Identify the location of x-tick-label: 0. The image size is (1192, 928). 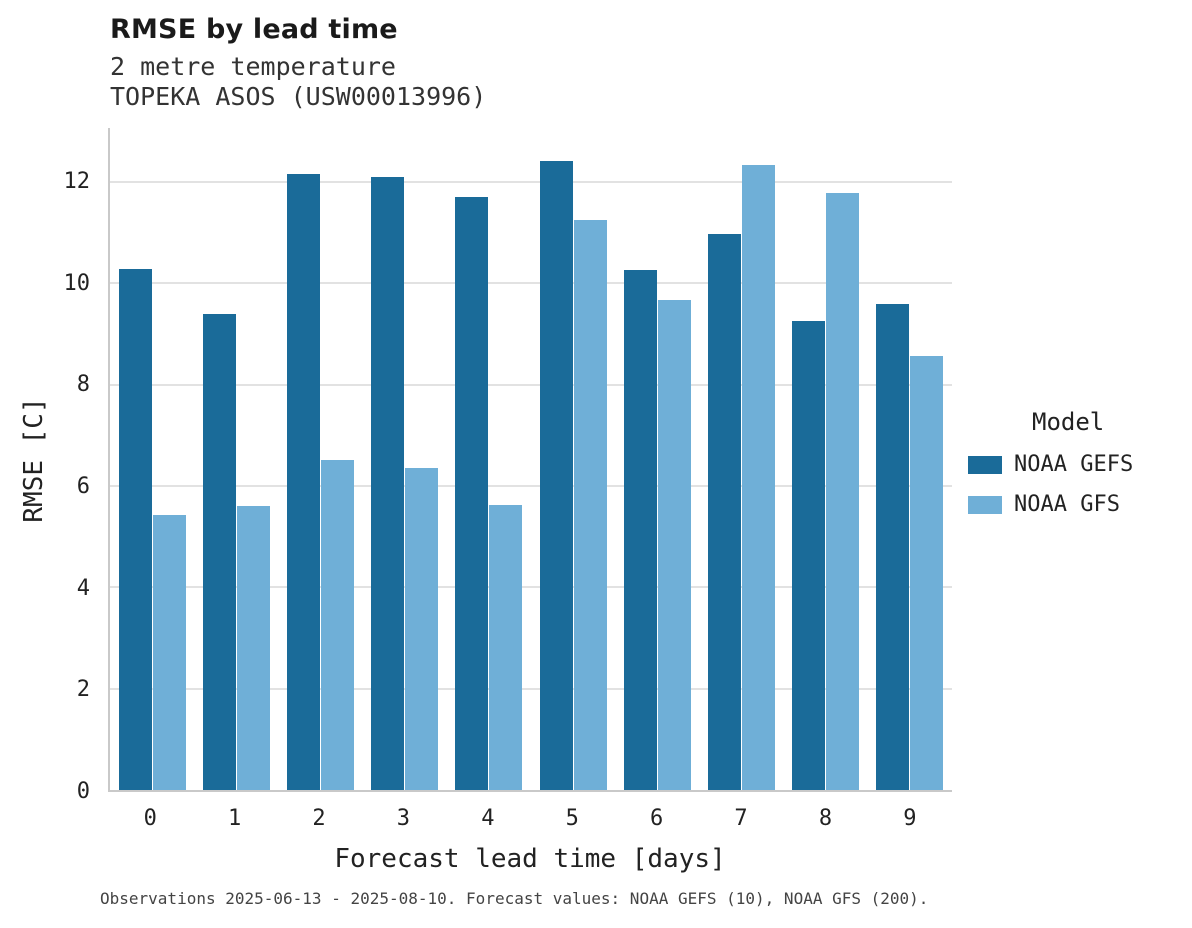
(150, 818).